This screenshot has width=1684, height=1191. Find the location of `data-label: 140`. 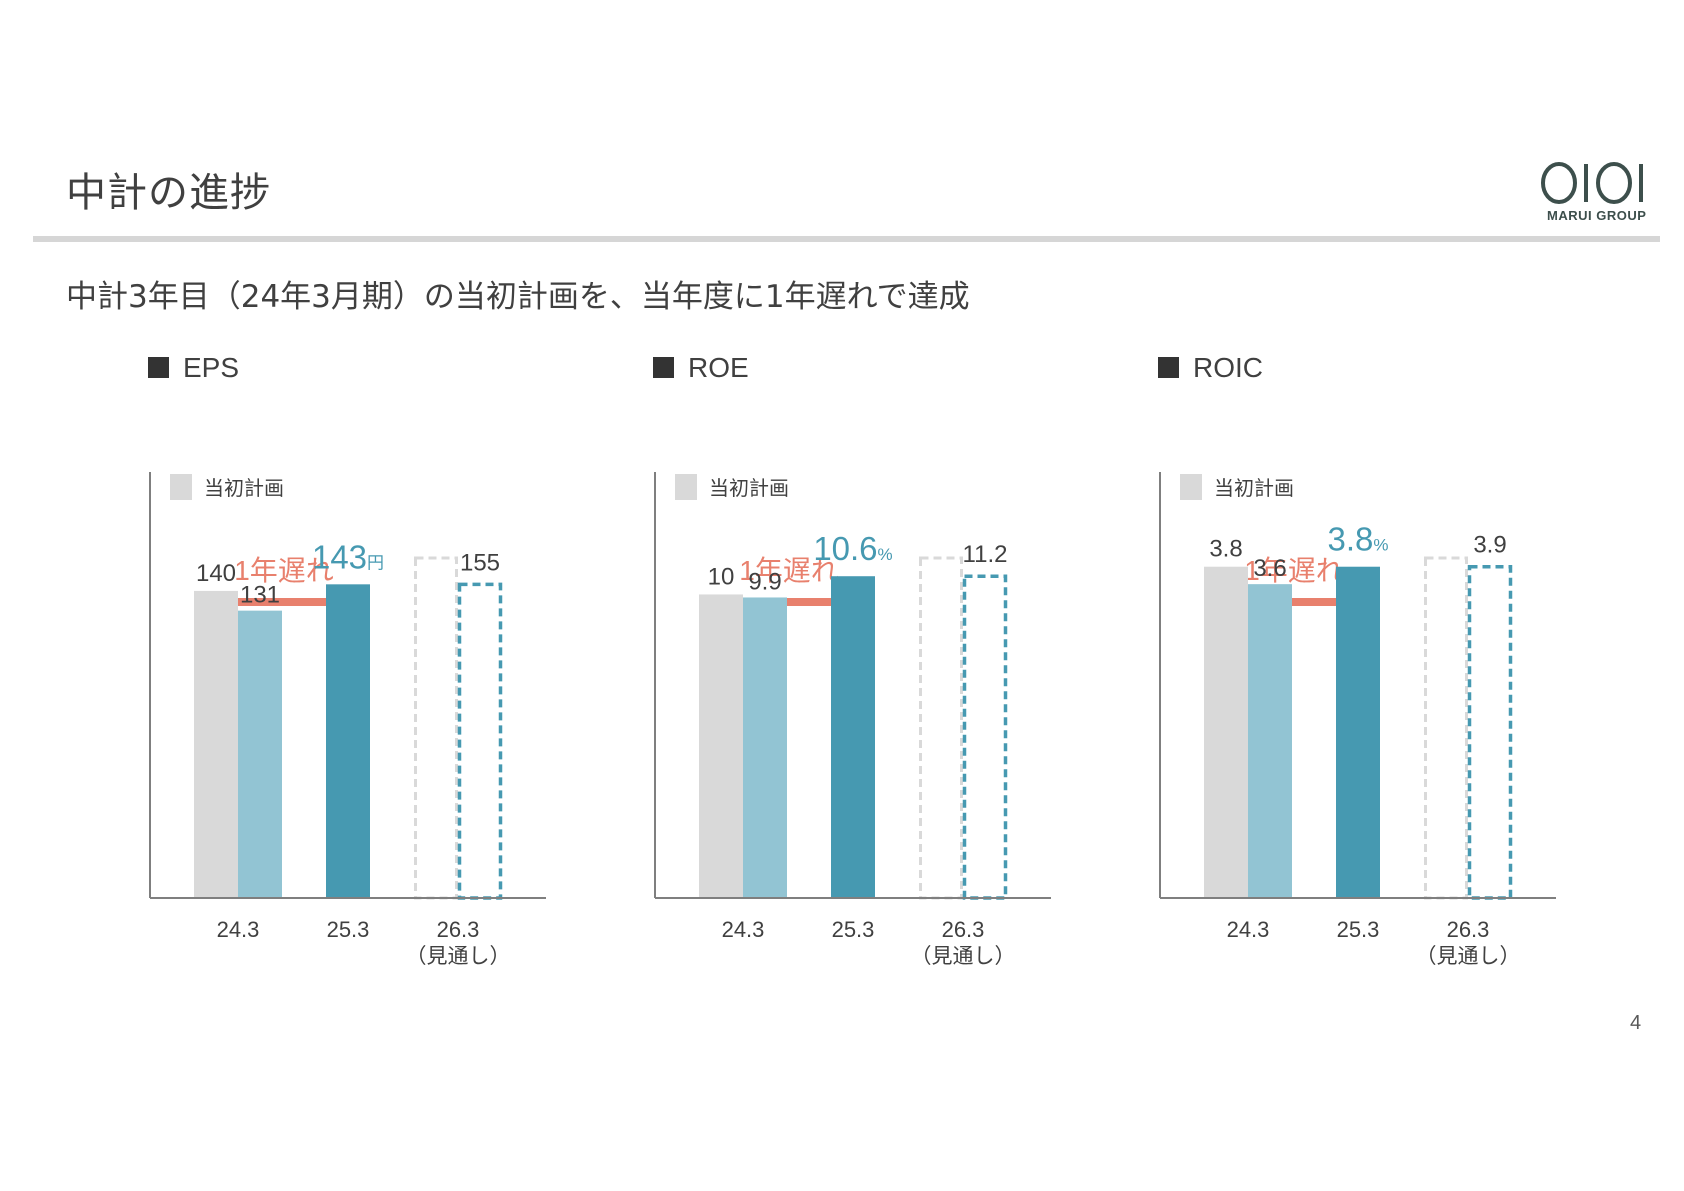

data-label: 140 is located at coordinates (216, 573).